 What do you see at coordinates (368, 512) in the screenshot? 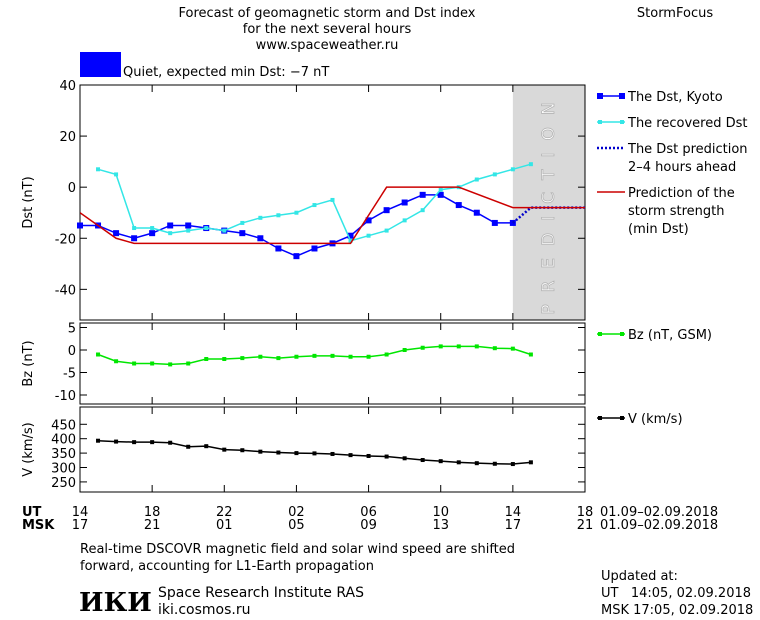
I see `x-tick-label: 06` at bounding box center [368, 512].